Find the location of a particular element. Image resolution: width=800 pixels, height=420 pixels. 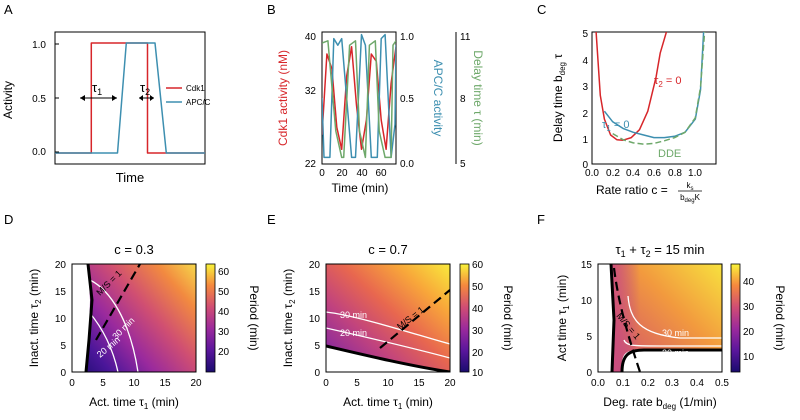

panel-e-ytick-20: 20 is located at coordinates (315, 265).